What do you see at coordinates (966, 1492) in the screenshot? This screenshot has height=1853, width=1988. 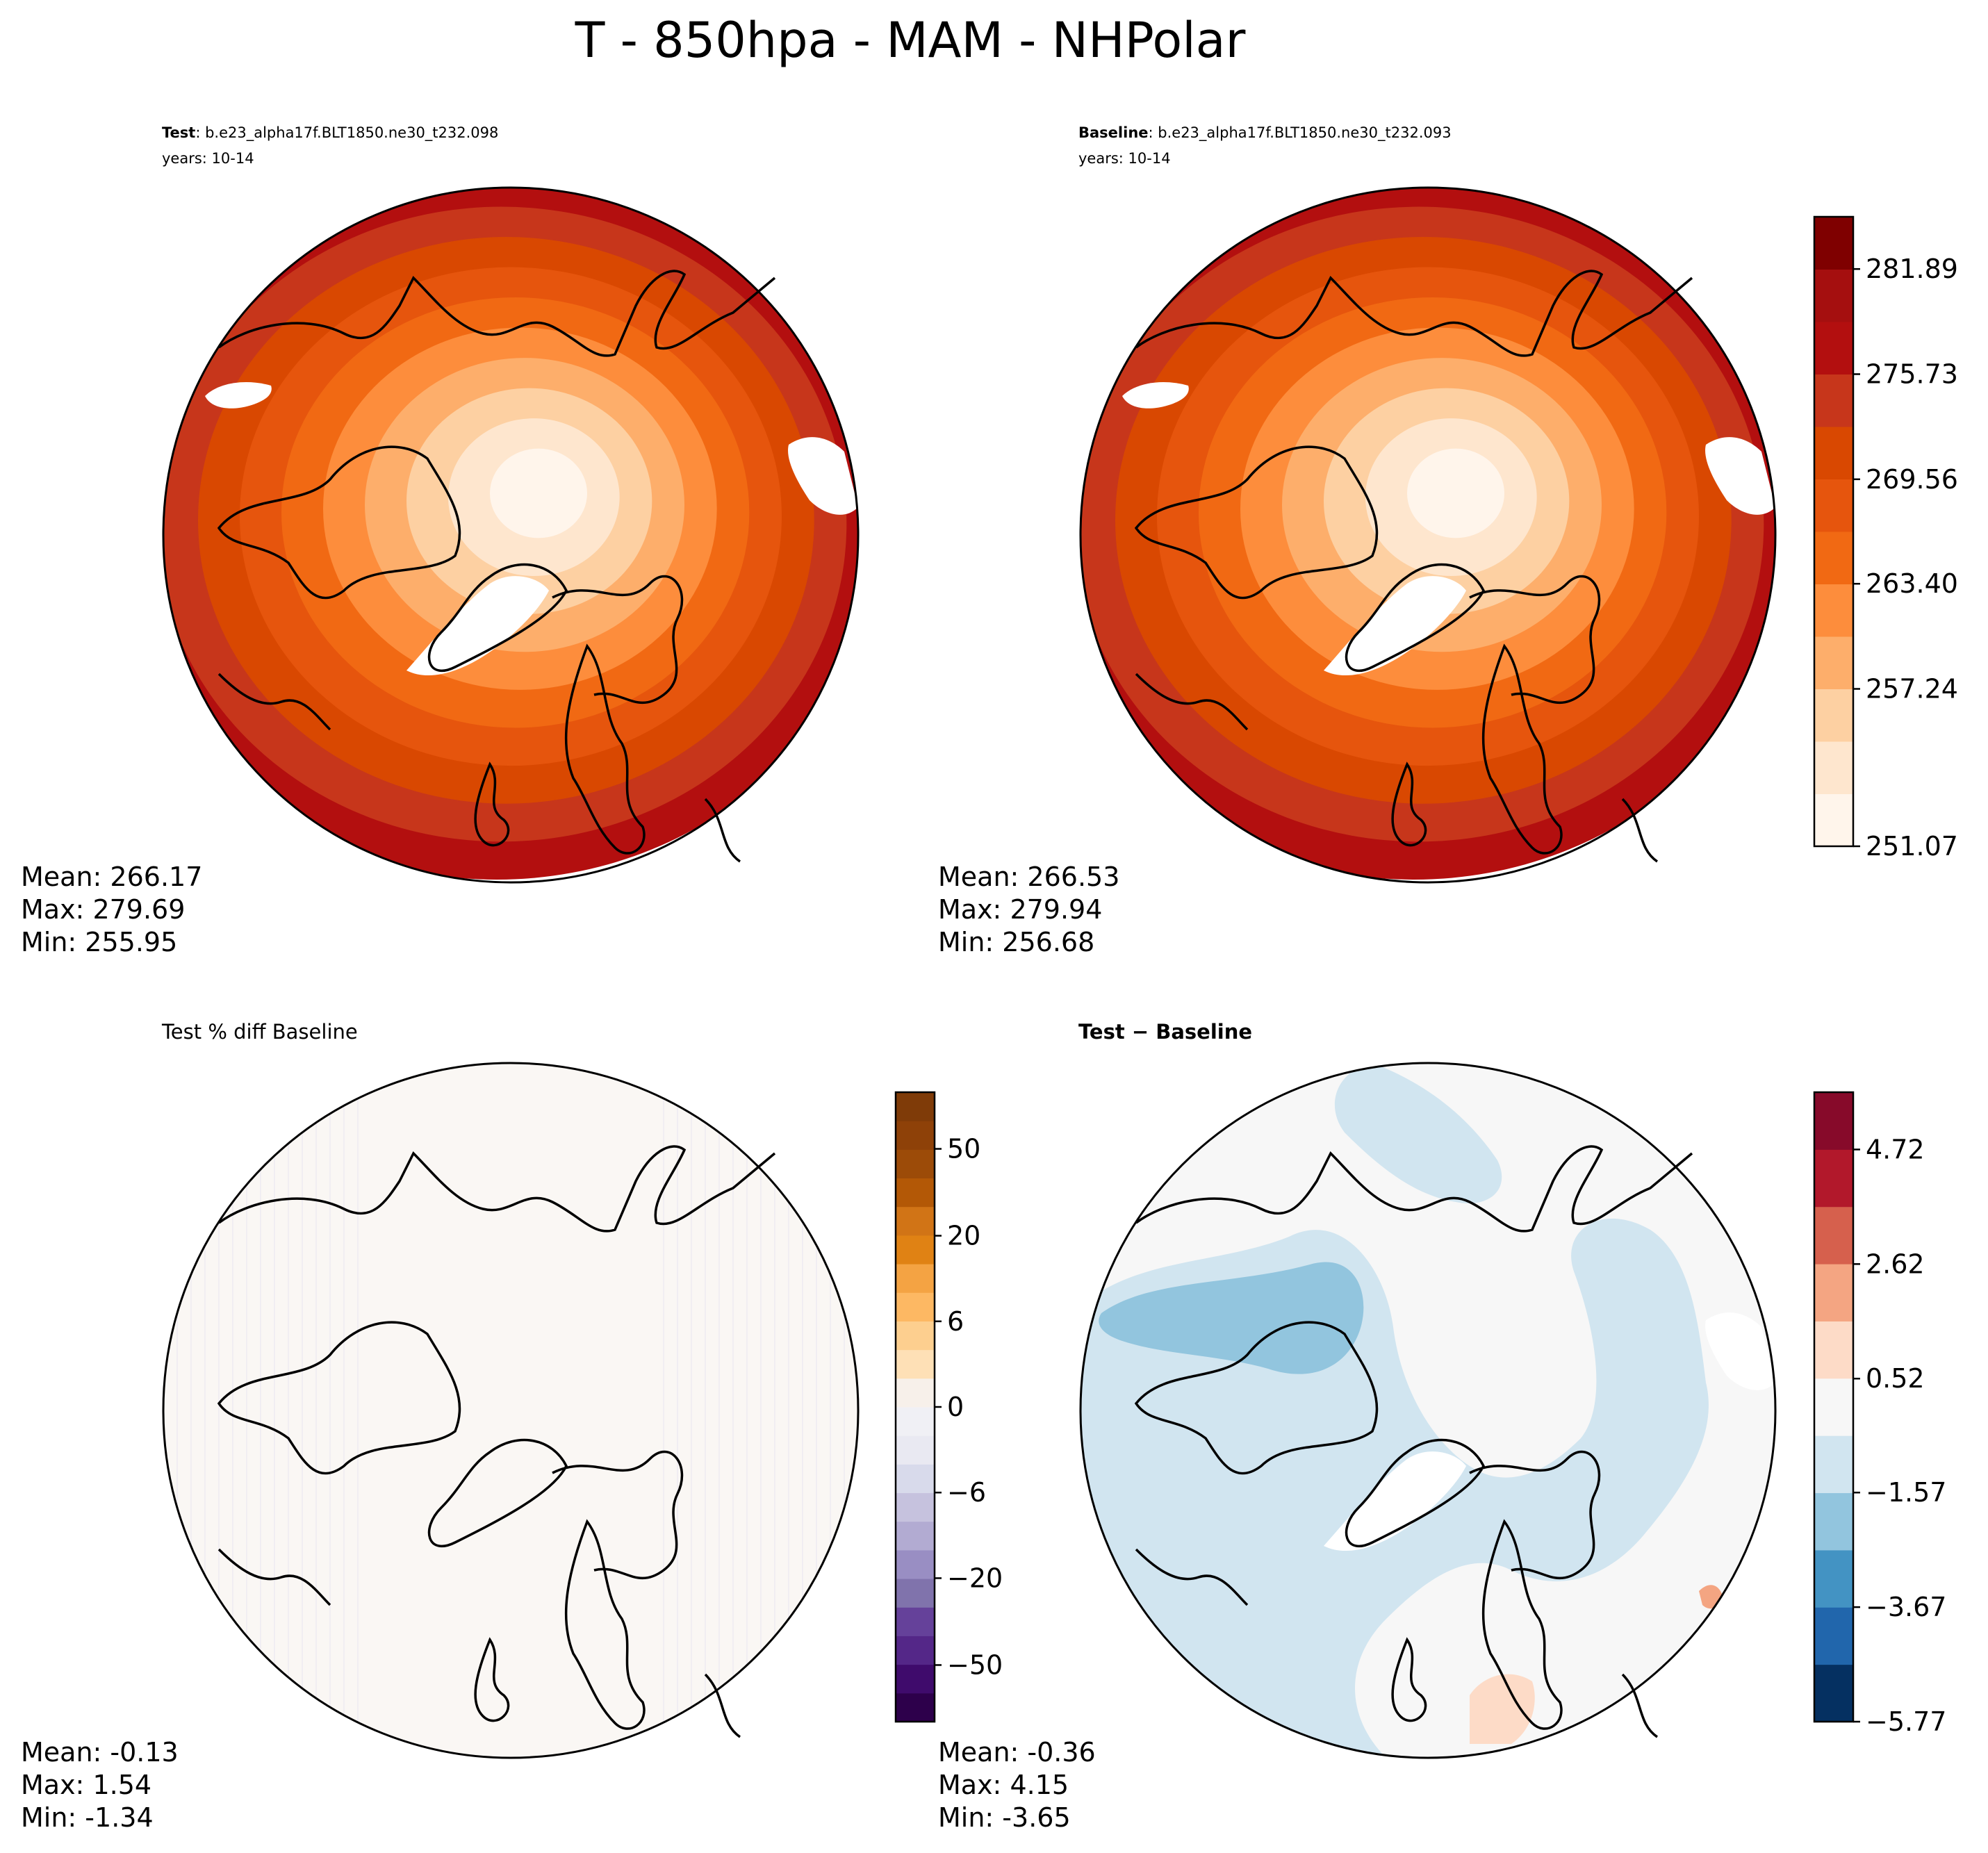 I see `colorbar-tick-label: −6` at bounding box center [966, 1492].